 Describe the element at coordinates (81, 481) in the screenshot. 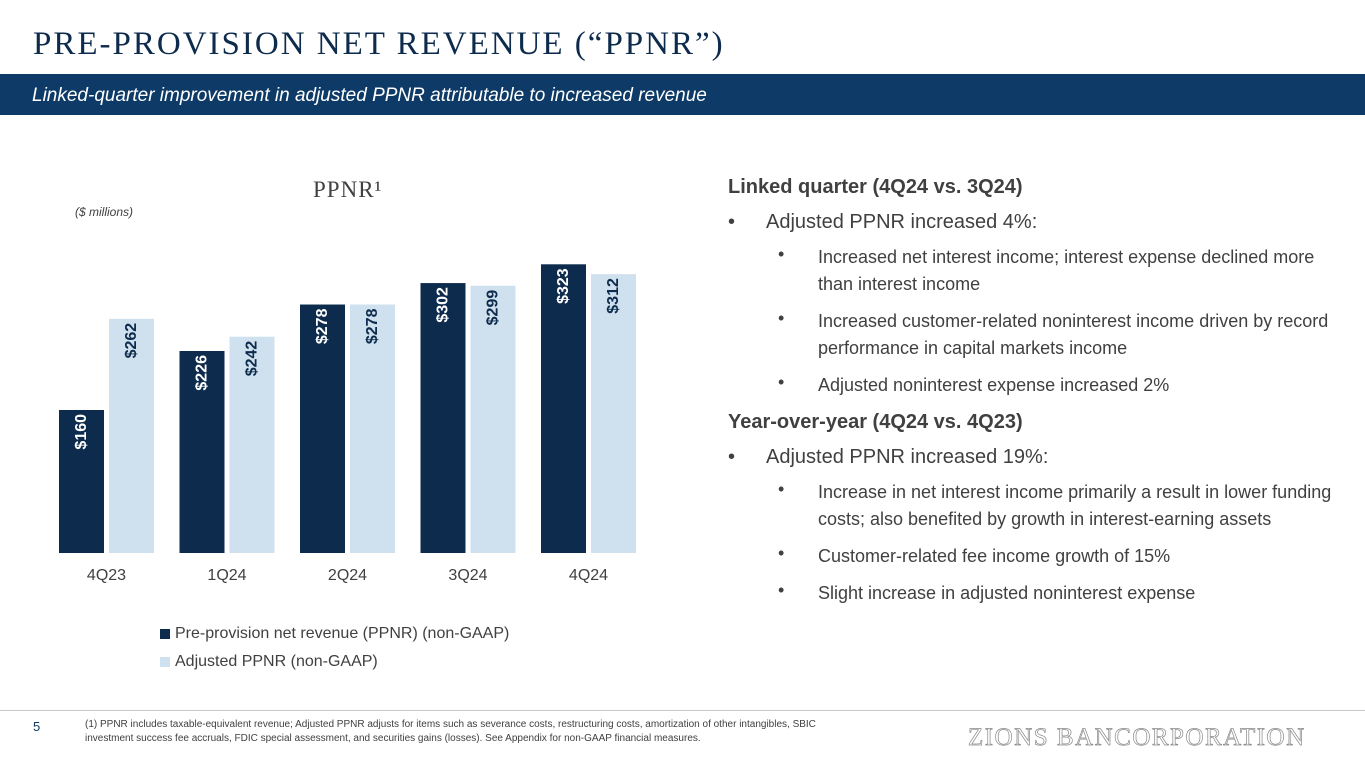

I see `bar-ppnr-4q23` at that location.